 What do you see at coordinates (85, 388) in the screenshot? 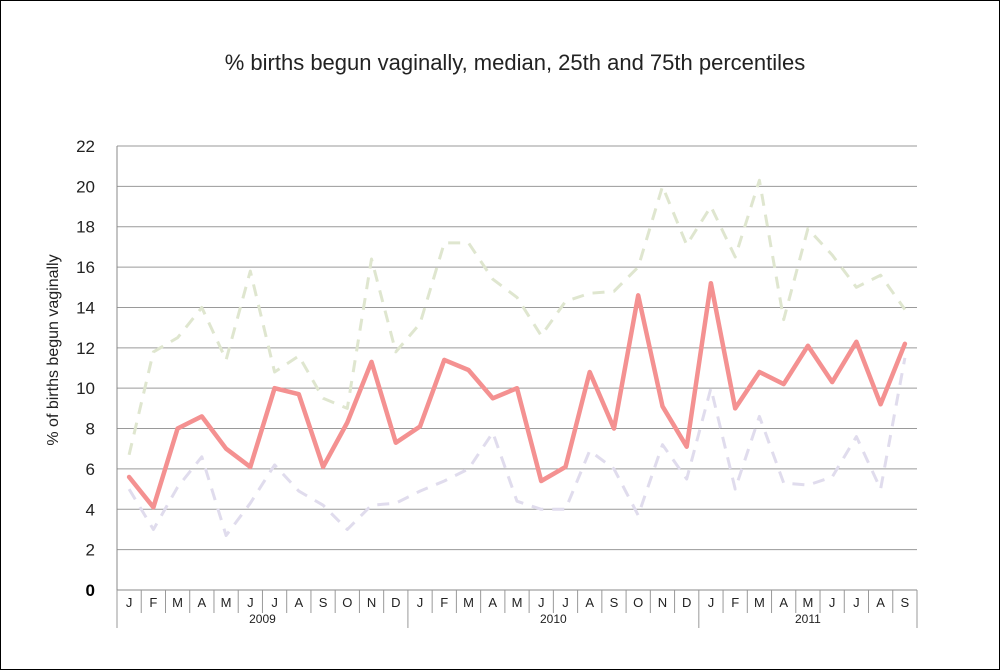
I see `y-tick-label: 10` at bounding box center [85, 388].